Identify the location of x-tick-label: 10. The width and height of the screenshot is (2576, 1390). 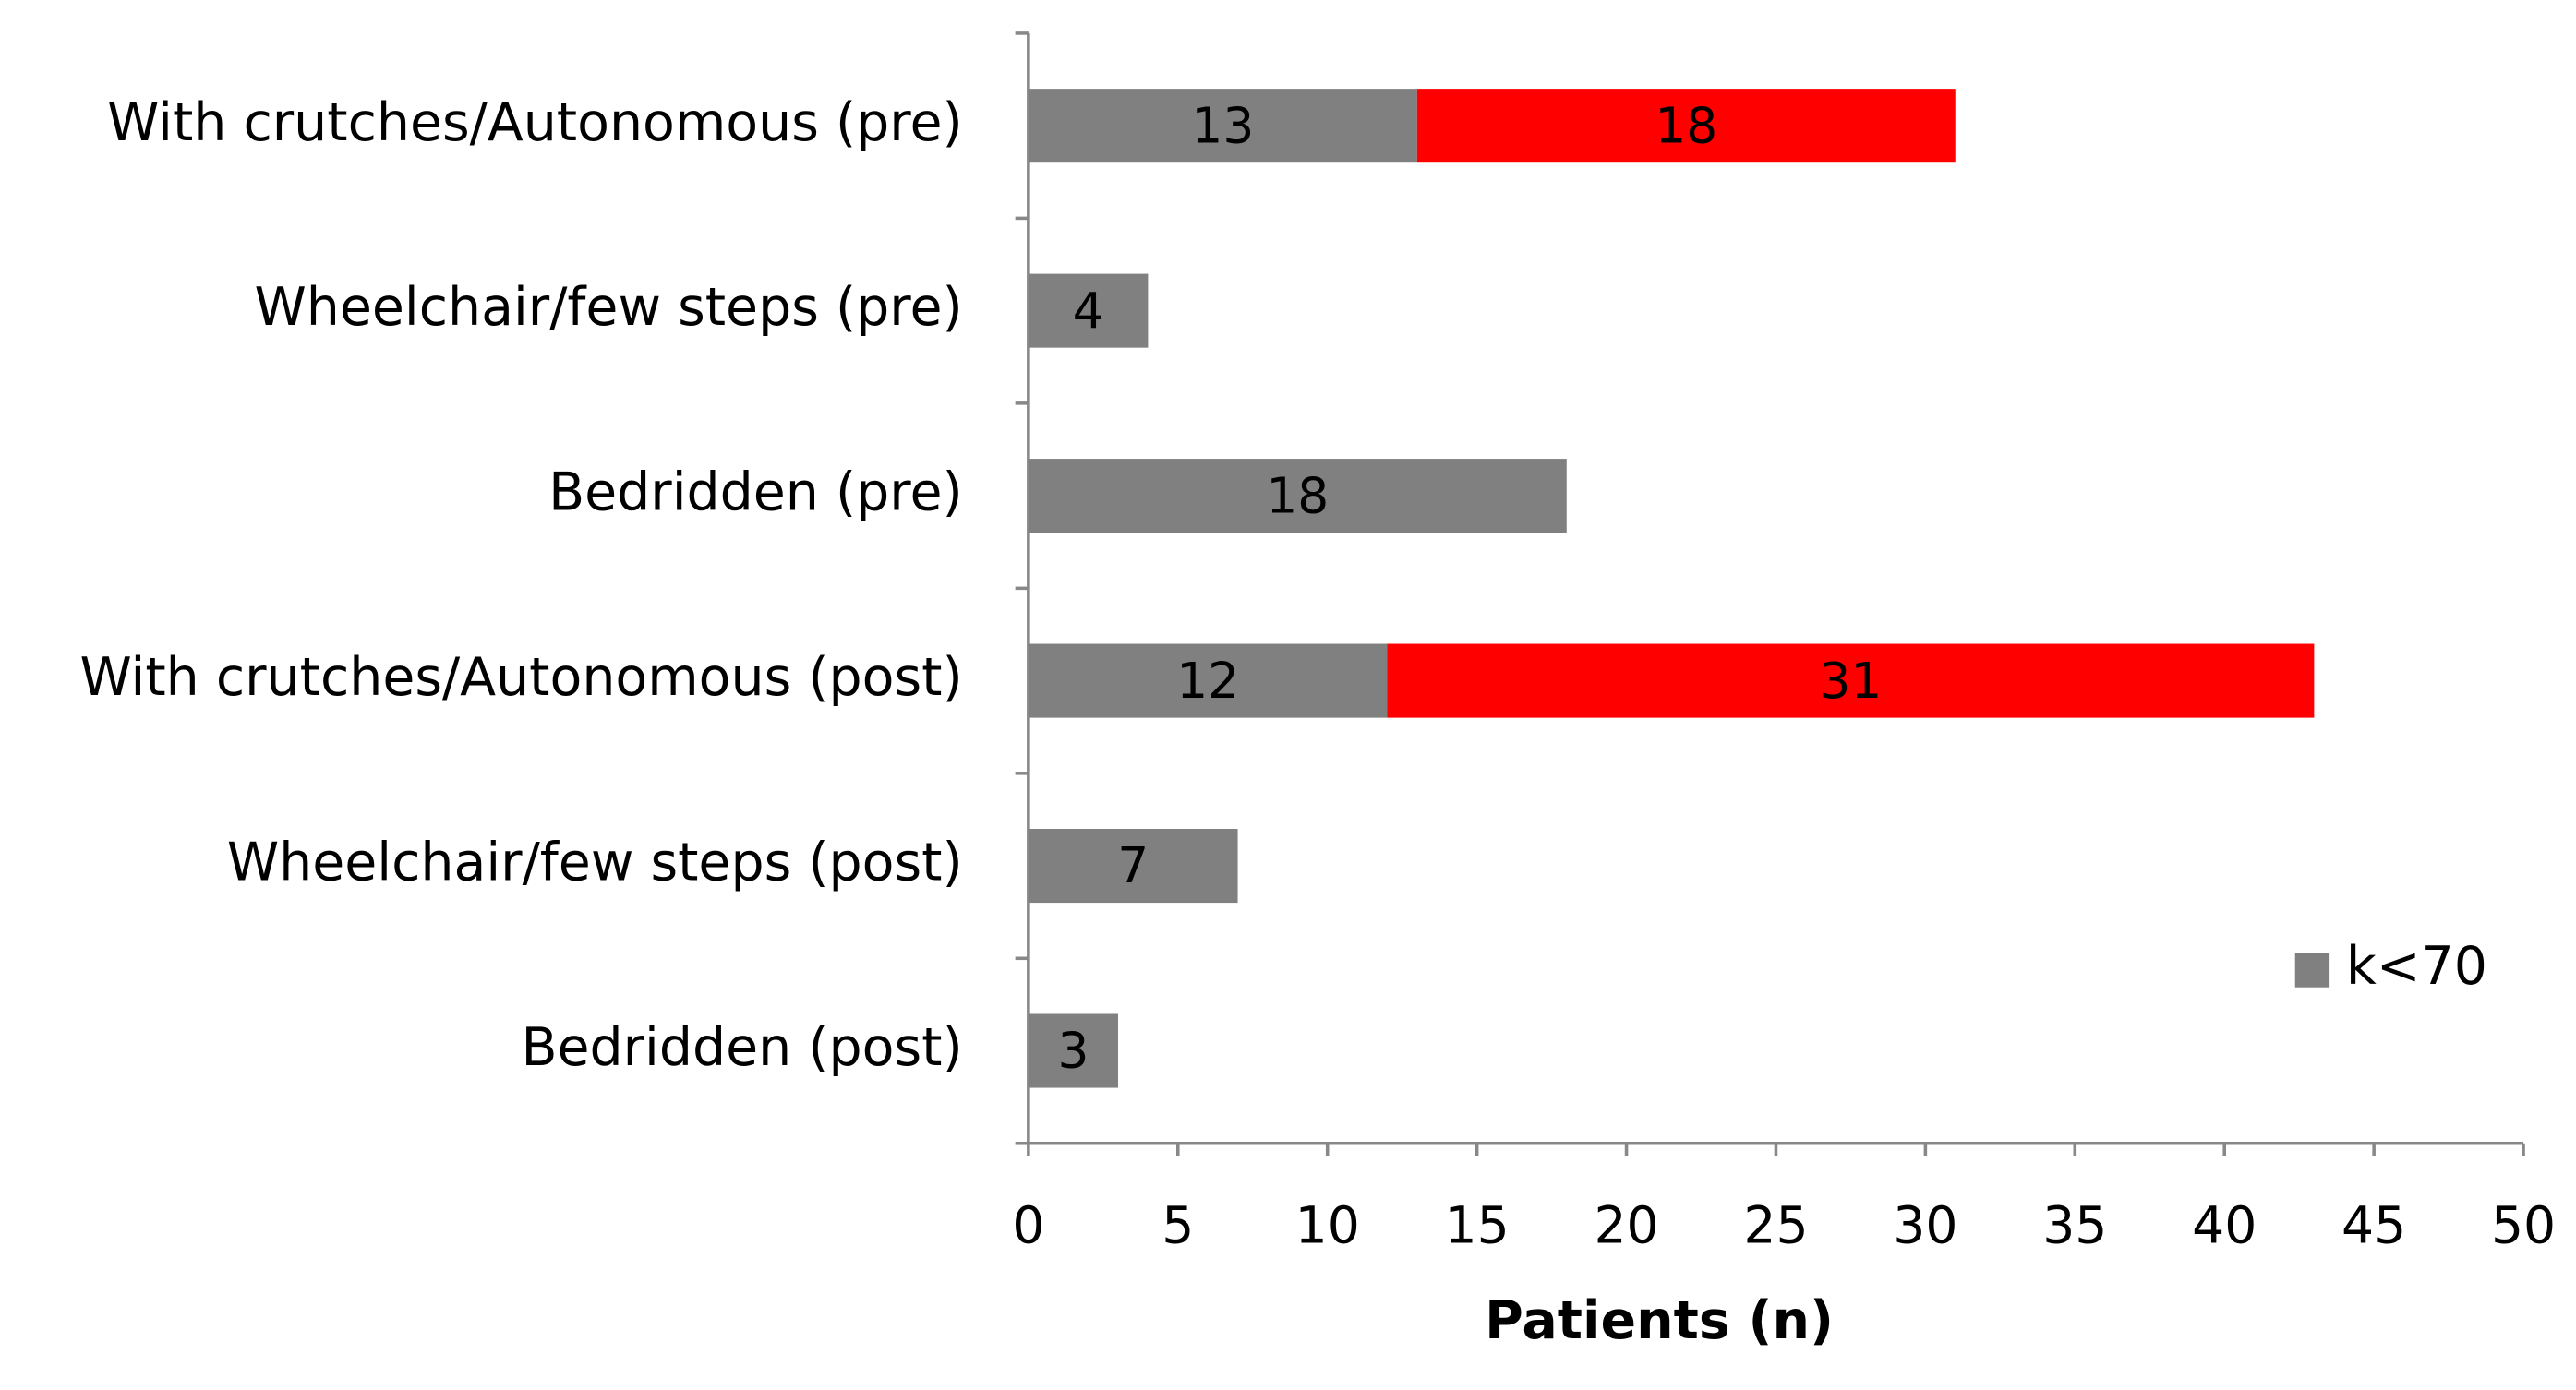
(1327, 1225).